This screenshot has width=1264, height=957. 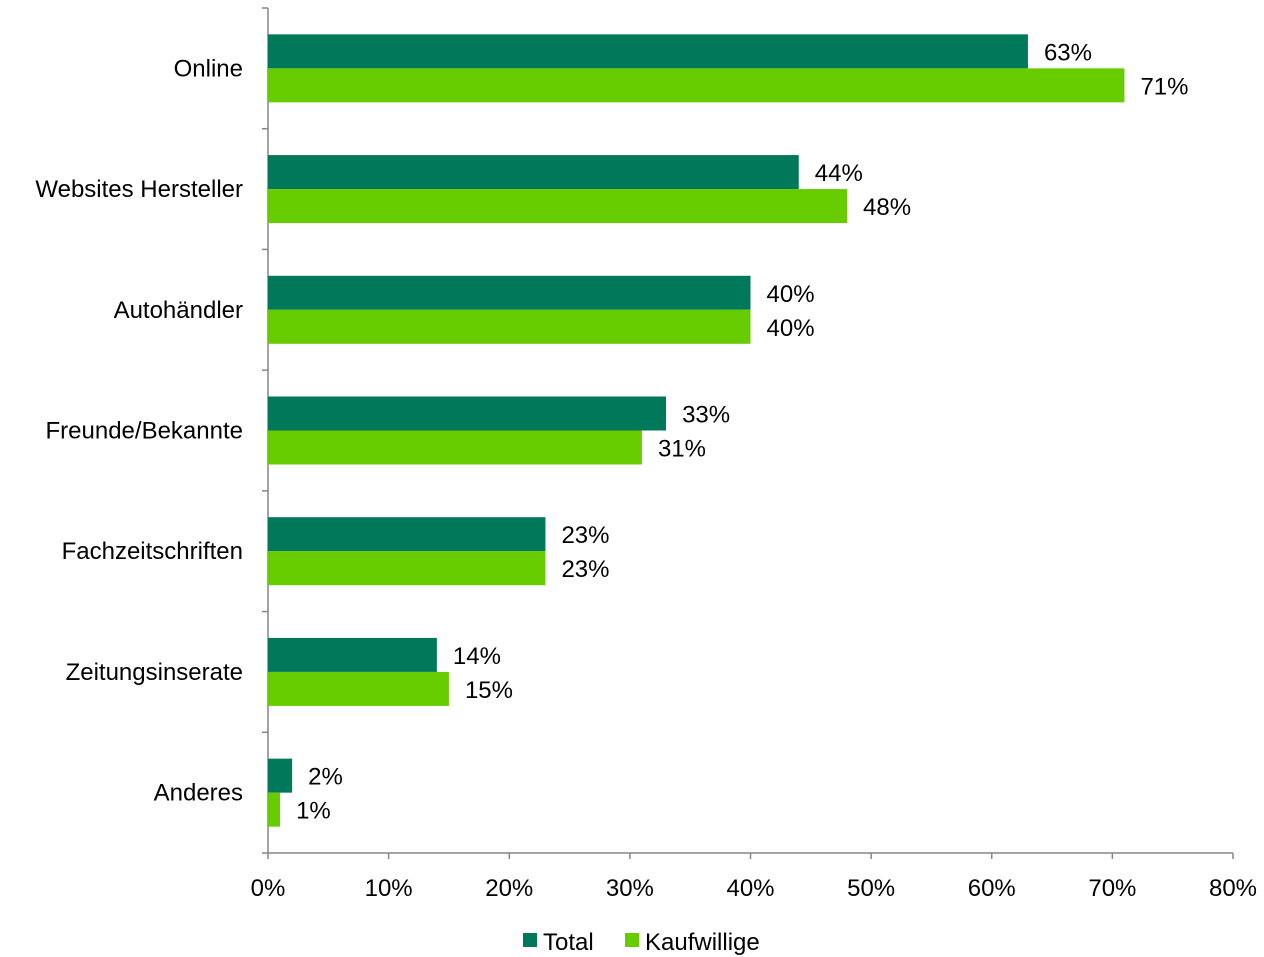 I want to click on x-tick-label: 20%, so click(x=509, y=888).